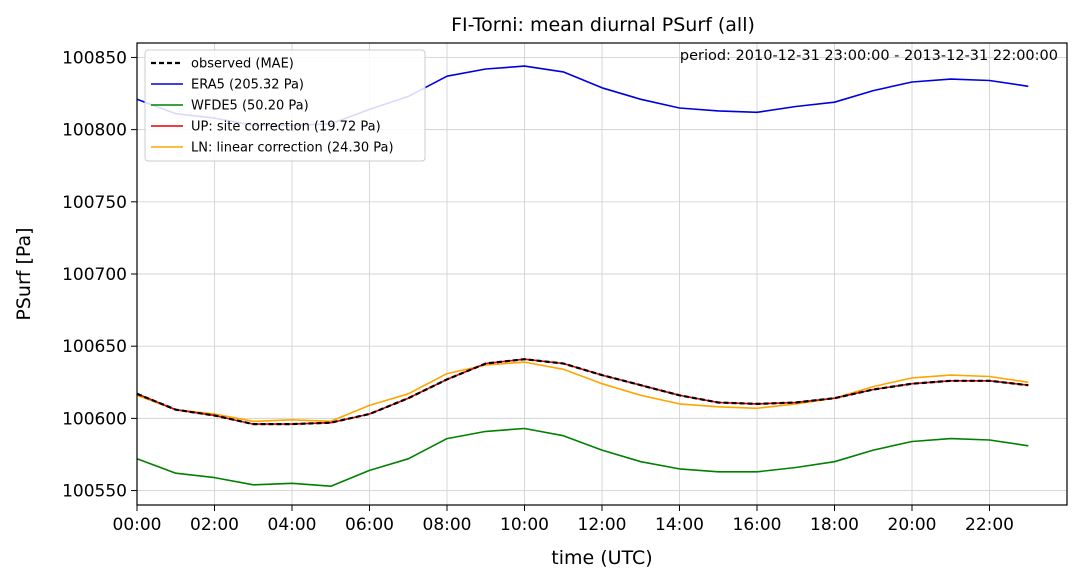 The height and width of the screenshot is (583, 1082). I want to click on y-tick-label: 100600, so click(94, 419).